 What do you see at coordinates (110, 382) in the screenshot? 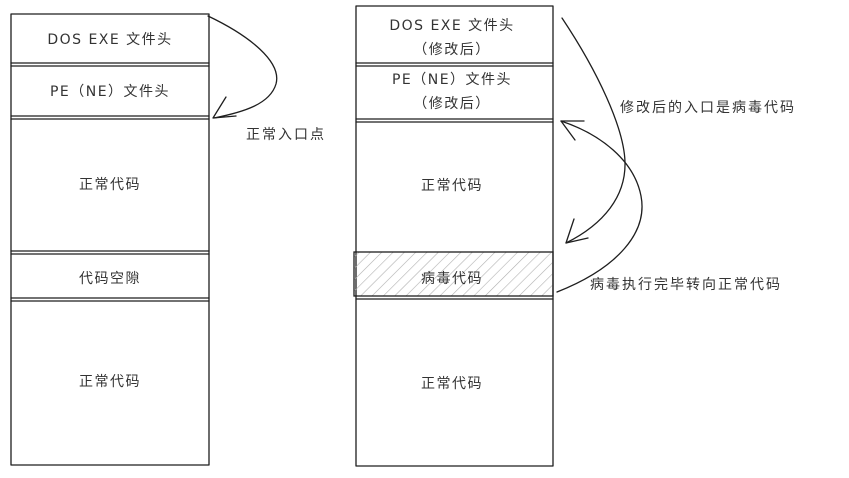
I see `left-normal-code-bottom-label: 正常代码` at bounding box center [110, 382].